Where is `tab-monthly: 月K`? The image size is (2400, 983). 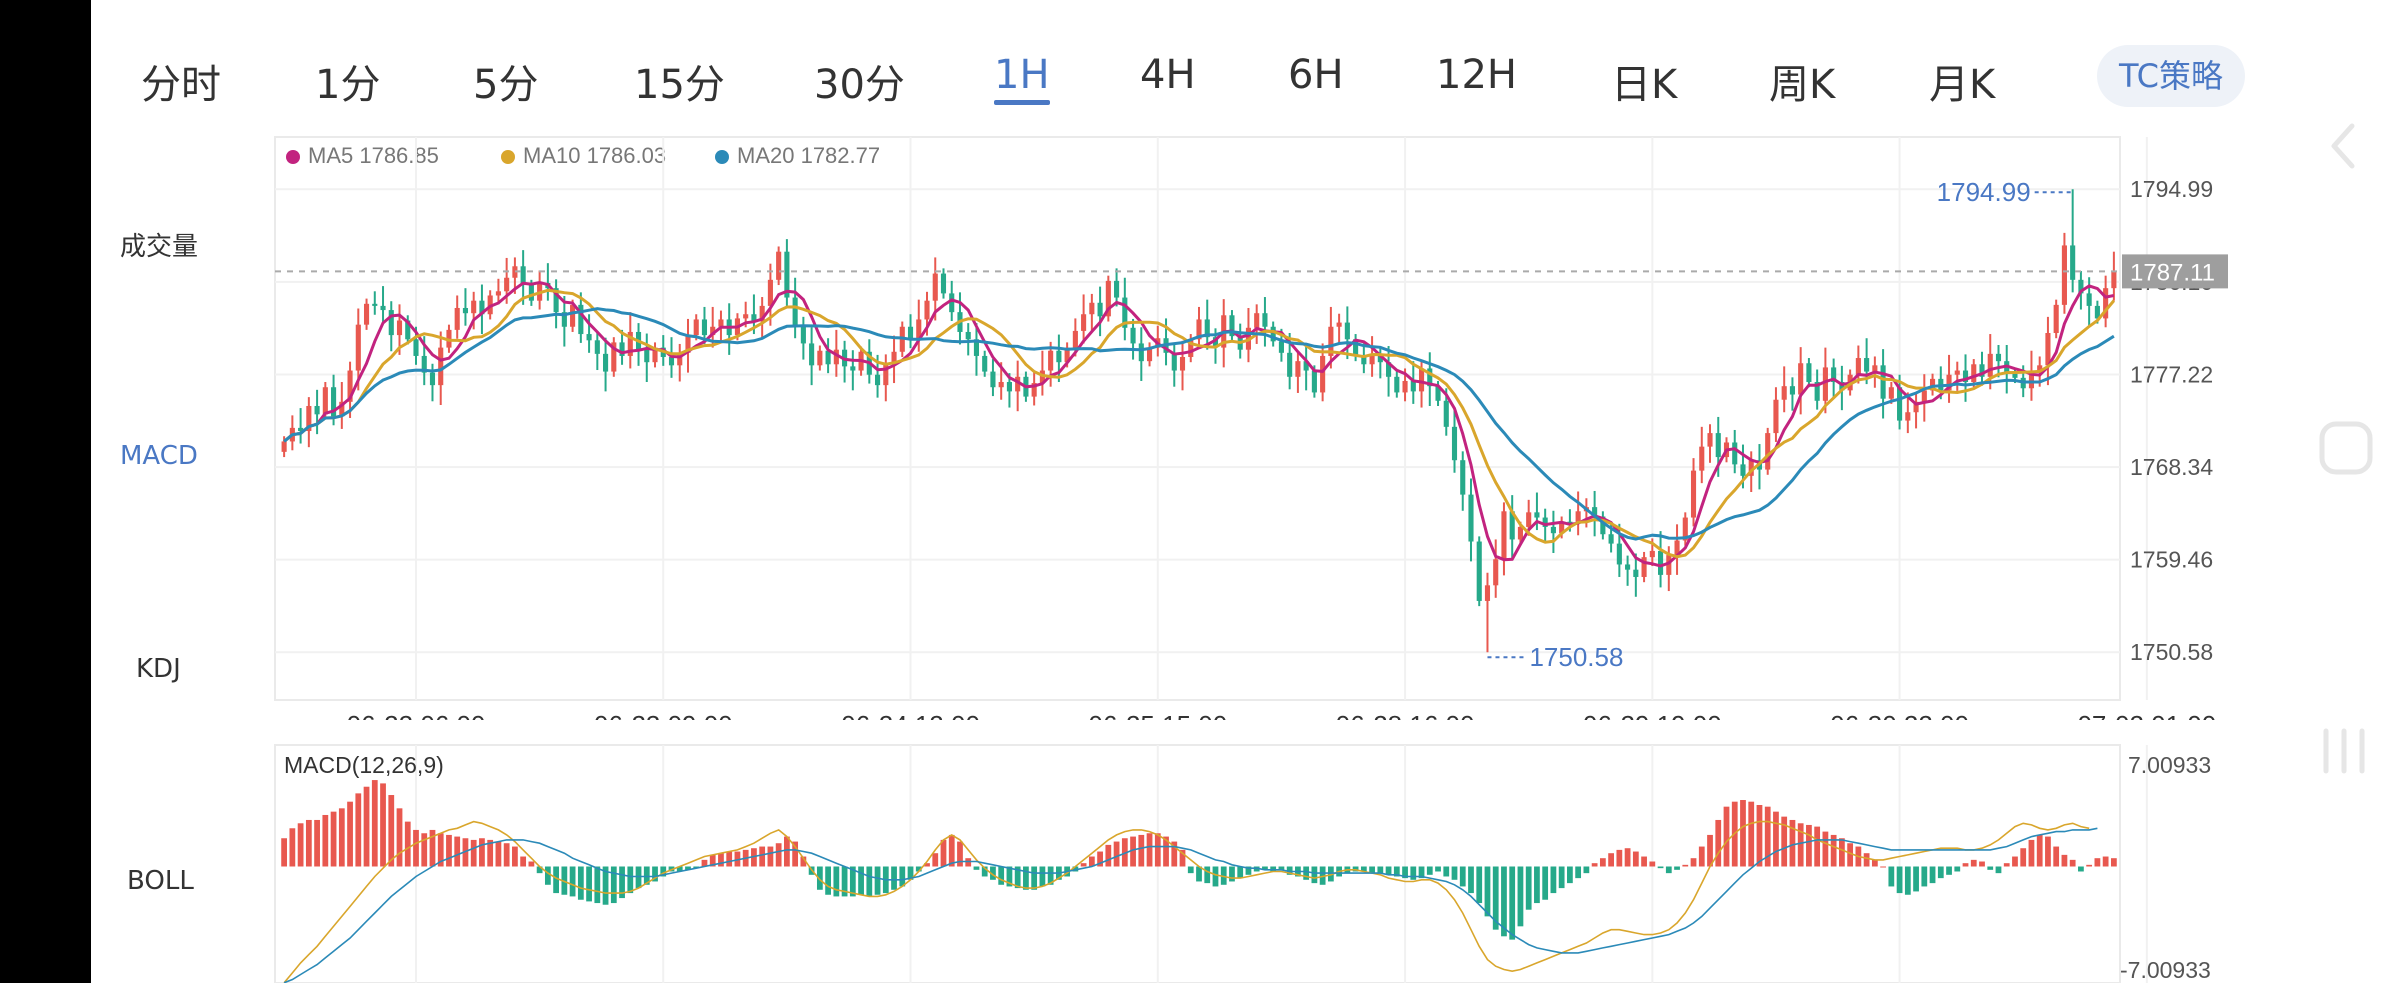 tab-monthly: 月K is located at coordinates (1962, 85).